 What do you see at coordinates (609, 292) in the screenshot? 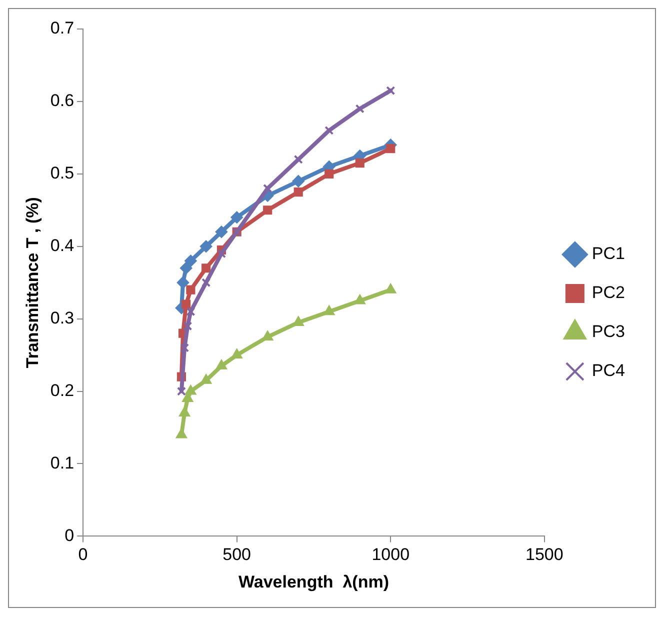
I see `legend-label: PC2` at bounding box center [609, 292].